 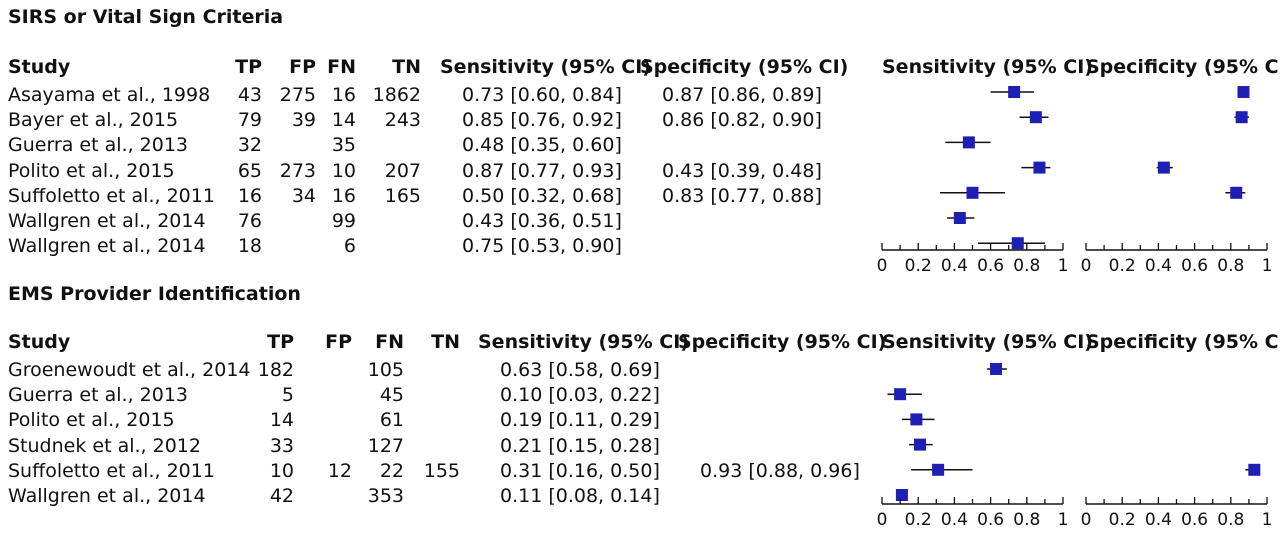 I want to click on fn-value: 353, so click(x=385, y=496).